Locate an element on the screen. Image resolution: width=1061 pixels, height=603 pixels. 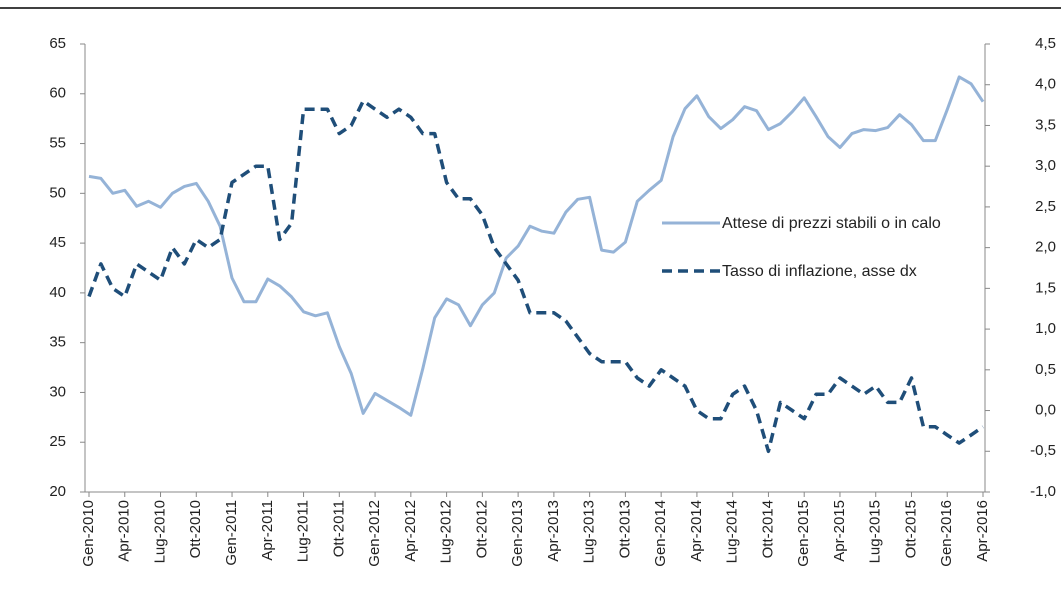
y2-tick-label: 3,5 is located at coordinates (1045, 124).